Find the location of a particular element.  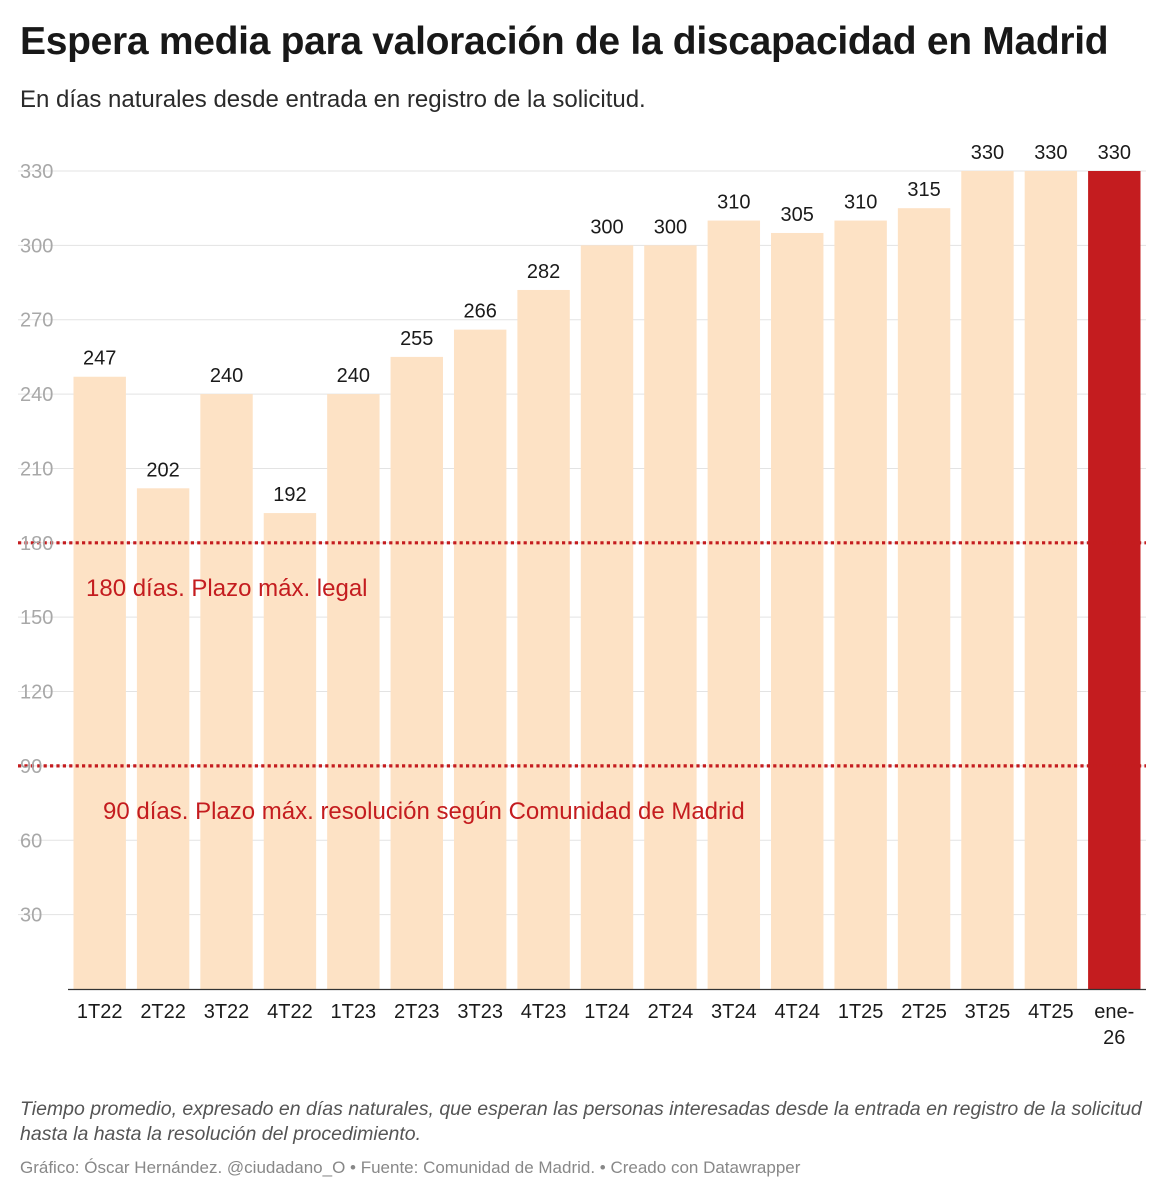

y-tick-label: 90 is located at coordinates (31, 767).